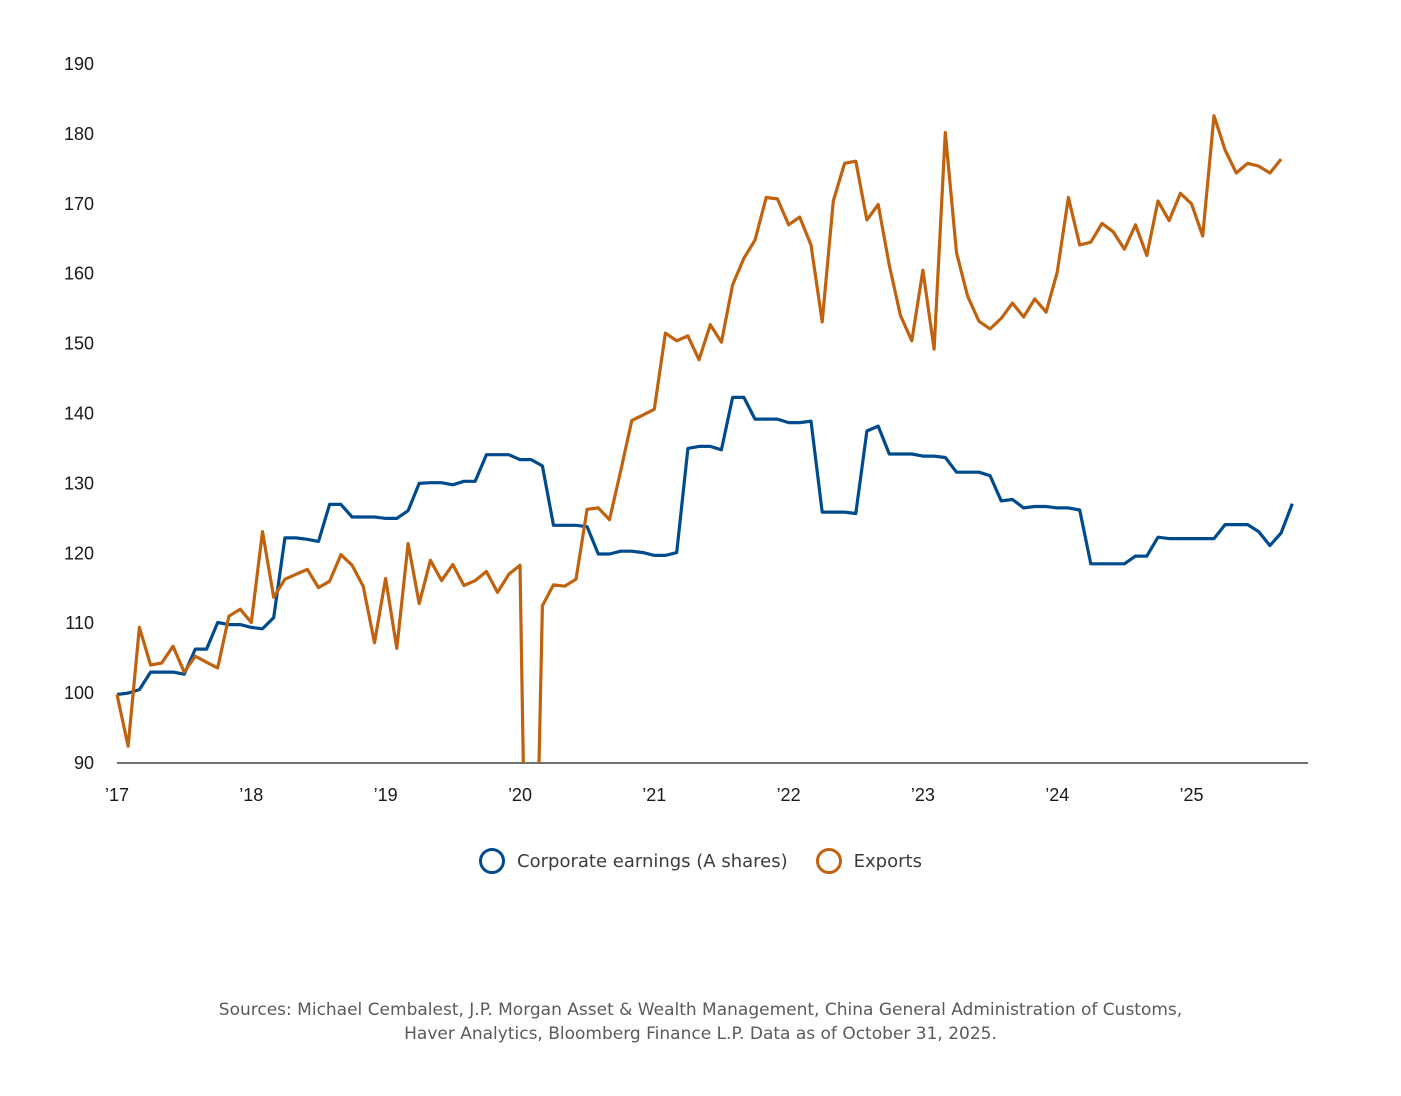 This screenshot has width=1401, height=1096. What do you see at coordinates (79, 483) in the screenshot?
I see `y-tick-label: 130` at bounding box center [79, 483].